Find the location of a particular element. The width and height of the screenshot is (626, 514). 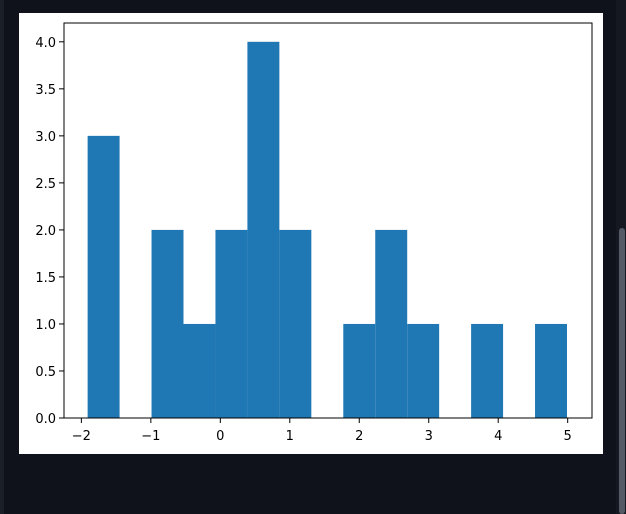

y-tick-label: 2.5 is located at coordinates (45, 184).